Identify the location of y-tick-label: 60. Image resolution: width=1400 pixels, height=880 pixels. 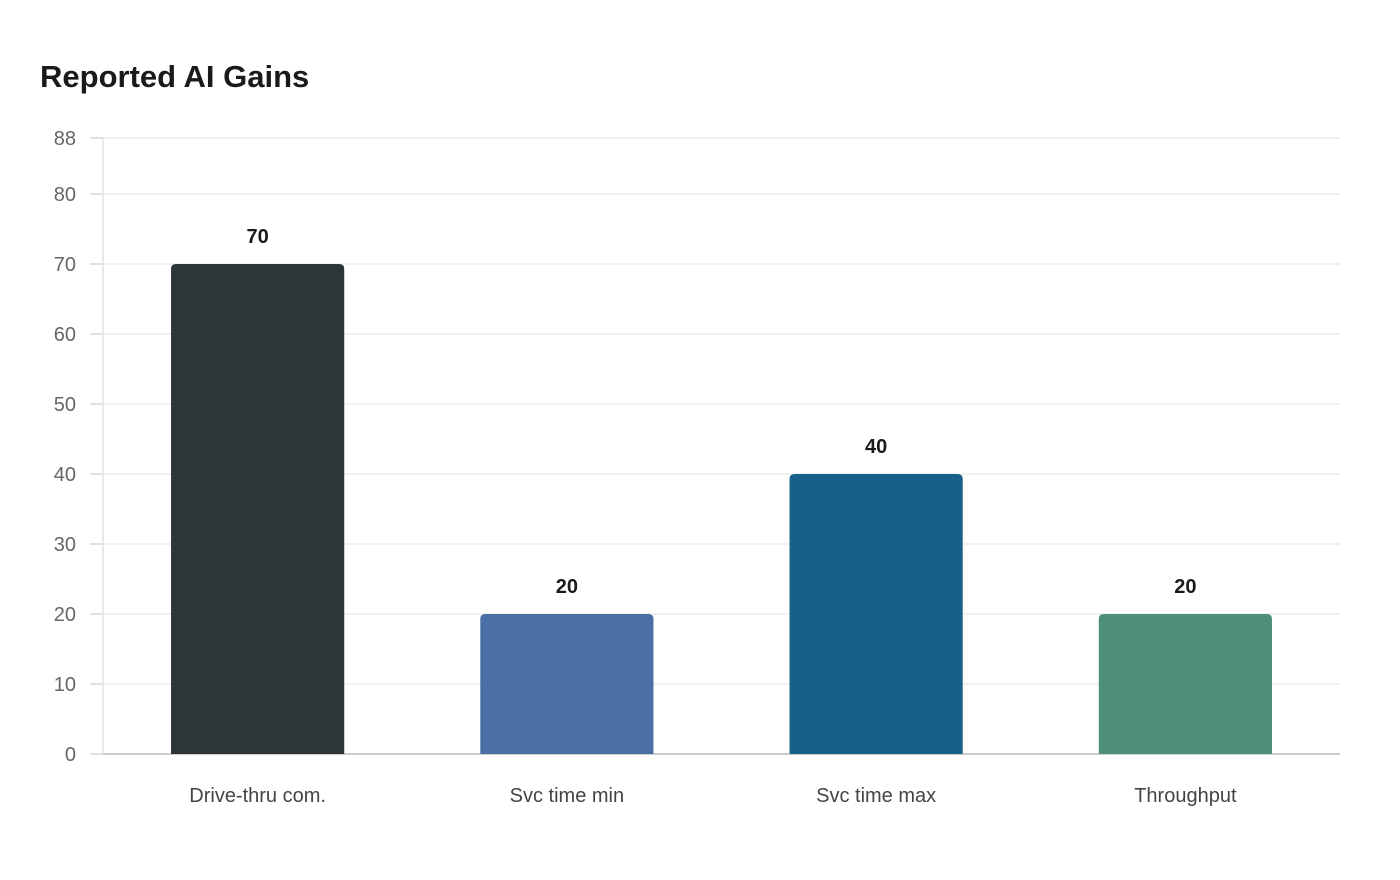
(65, 335).